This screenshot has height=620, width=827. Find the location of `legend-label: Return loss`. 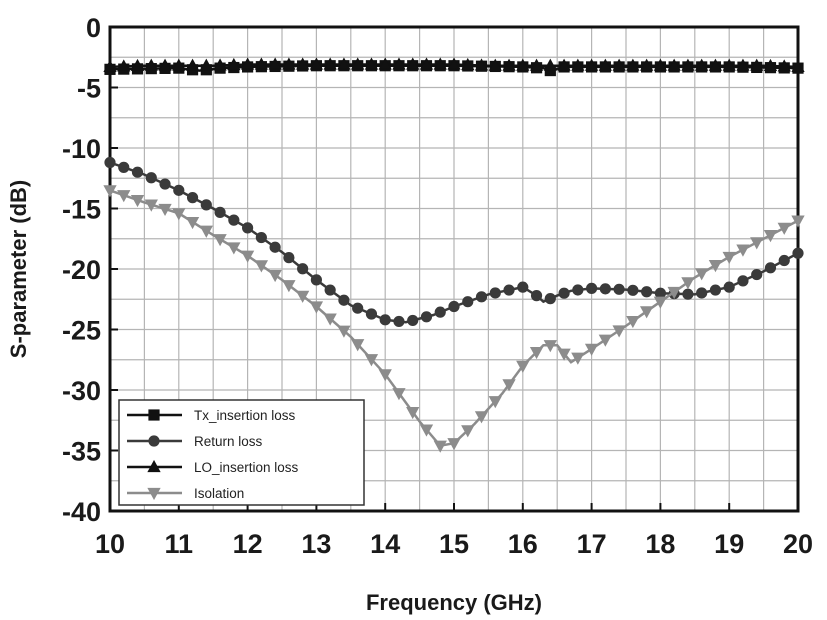

legend-label: Return loss is located at coordinates (228, 441).